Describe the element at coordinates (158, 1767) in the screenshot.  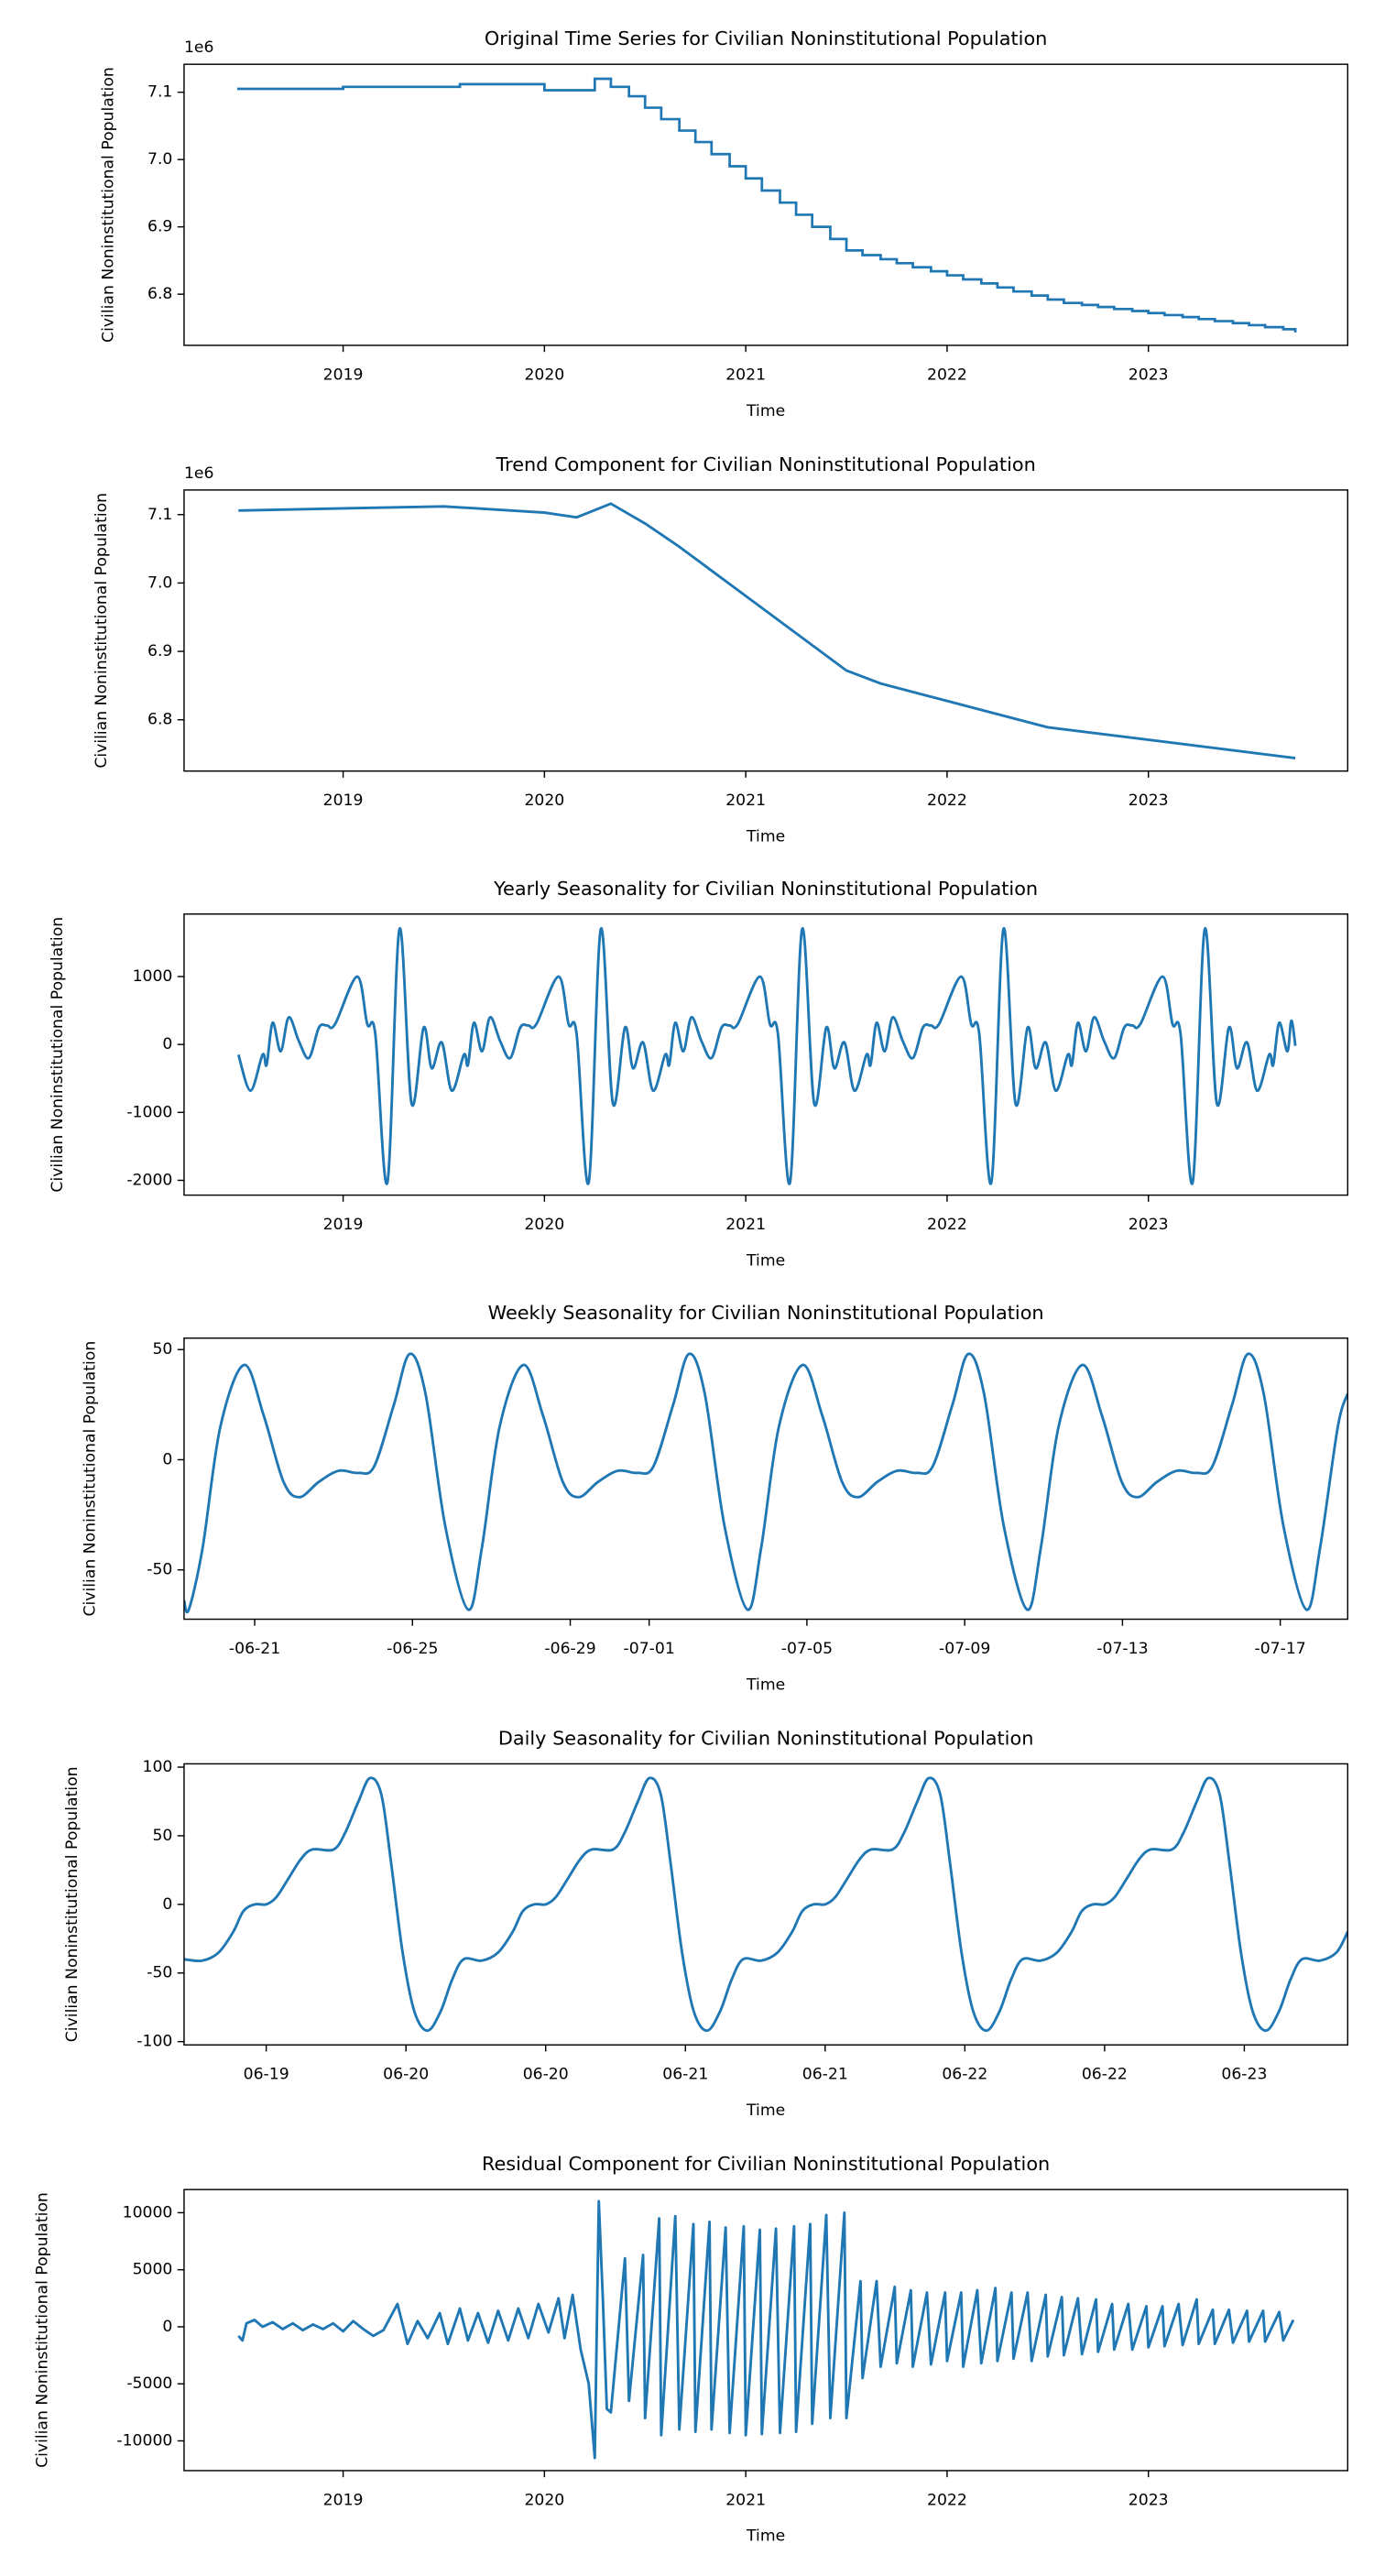
I see `y-tick-label: 100` at that location.